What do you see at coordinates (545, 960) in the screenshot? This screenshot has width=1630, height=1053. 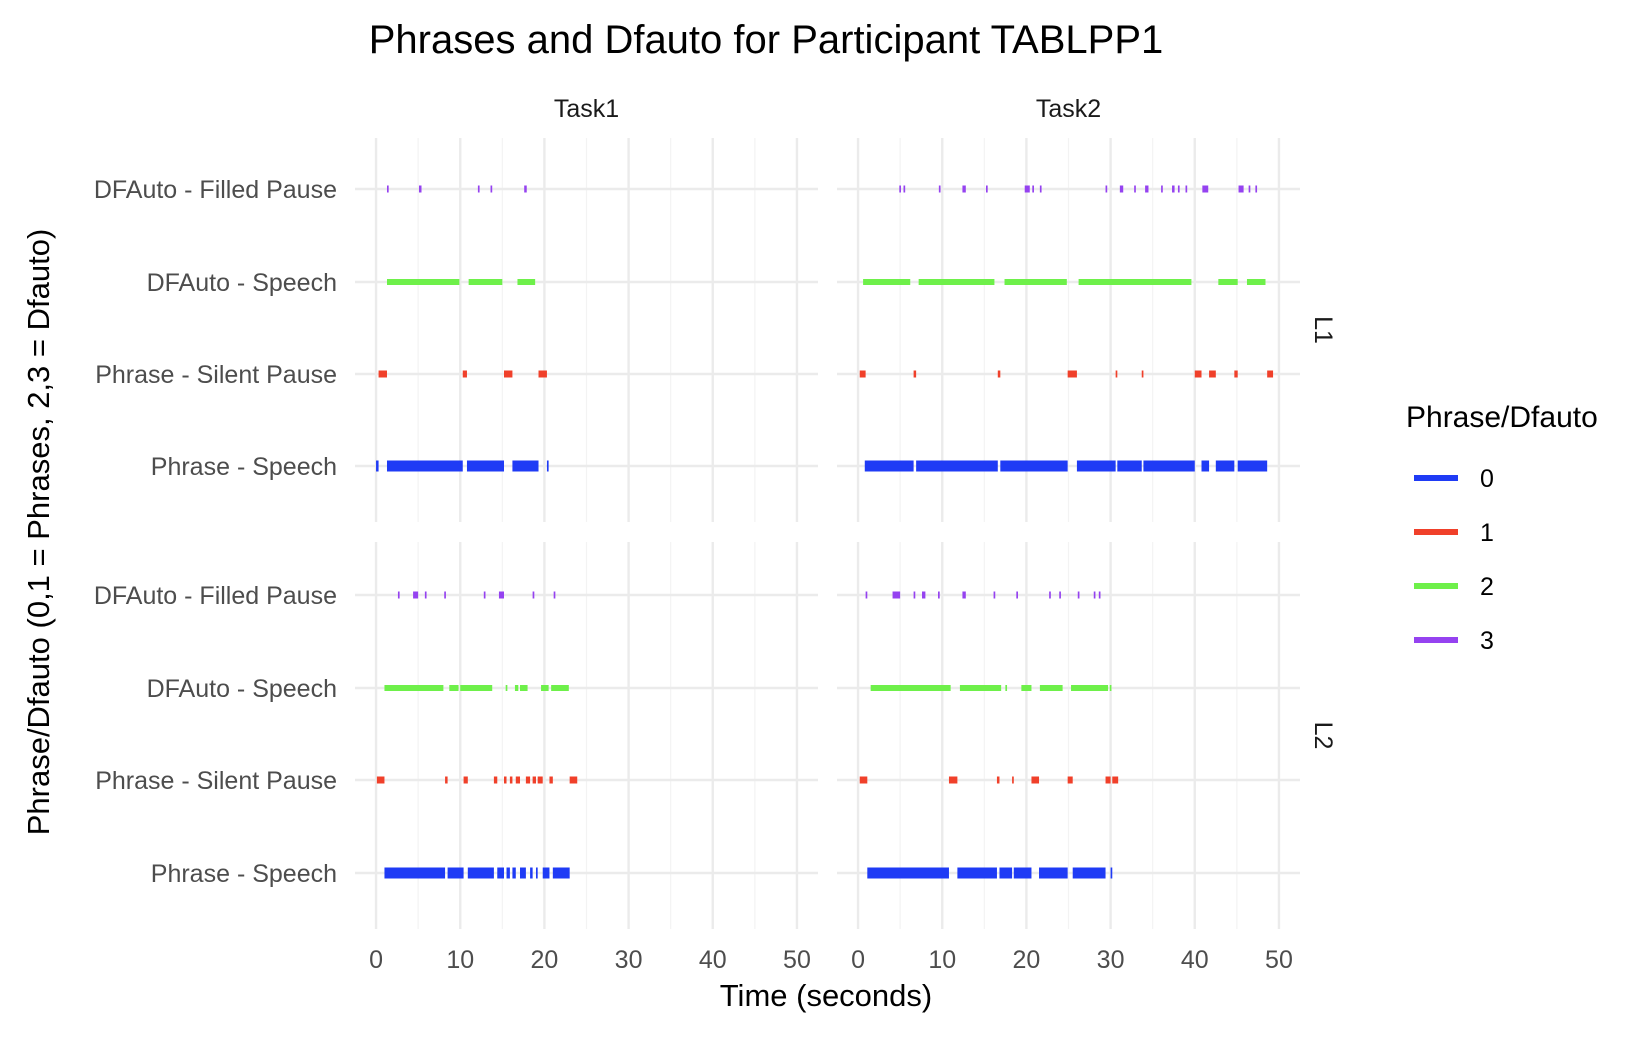 I see `x-tick-label: 20` at bounding box center [545, 960].